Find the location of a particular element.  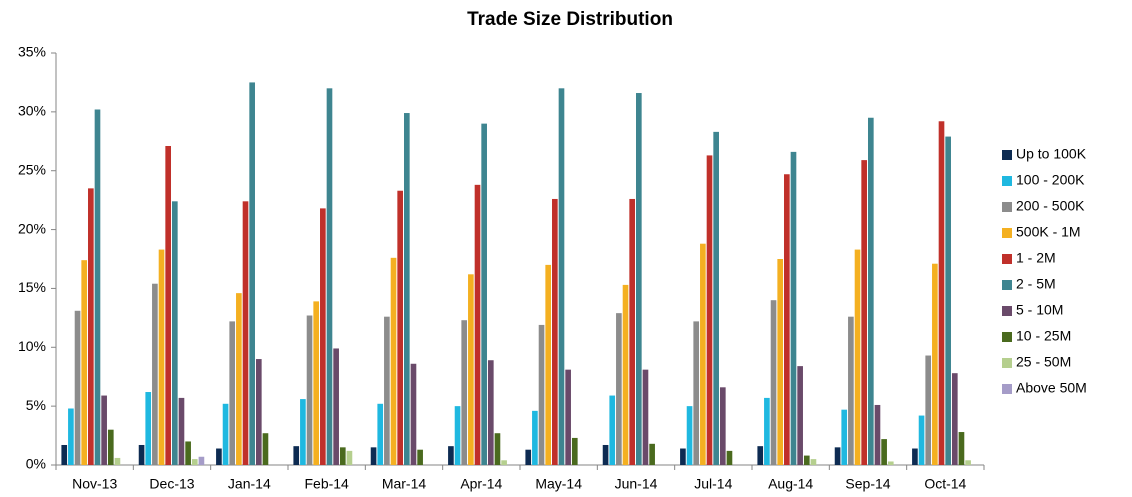

x-tick-label: Jun-14 is located at coordinates (636, 484).